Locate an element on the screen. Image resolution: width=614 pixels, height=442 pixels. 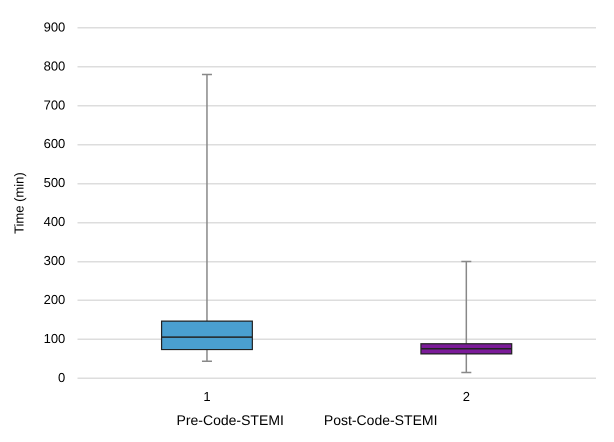
y-tick-label: 900 is located at coordinates (55, 26).